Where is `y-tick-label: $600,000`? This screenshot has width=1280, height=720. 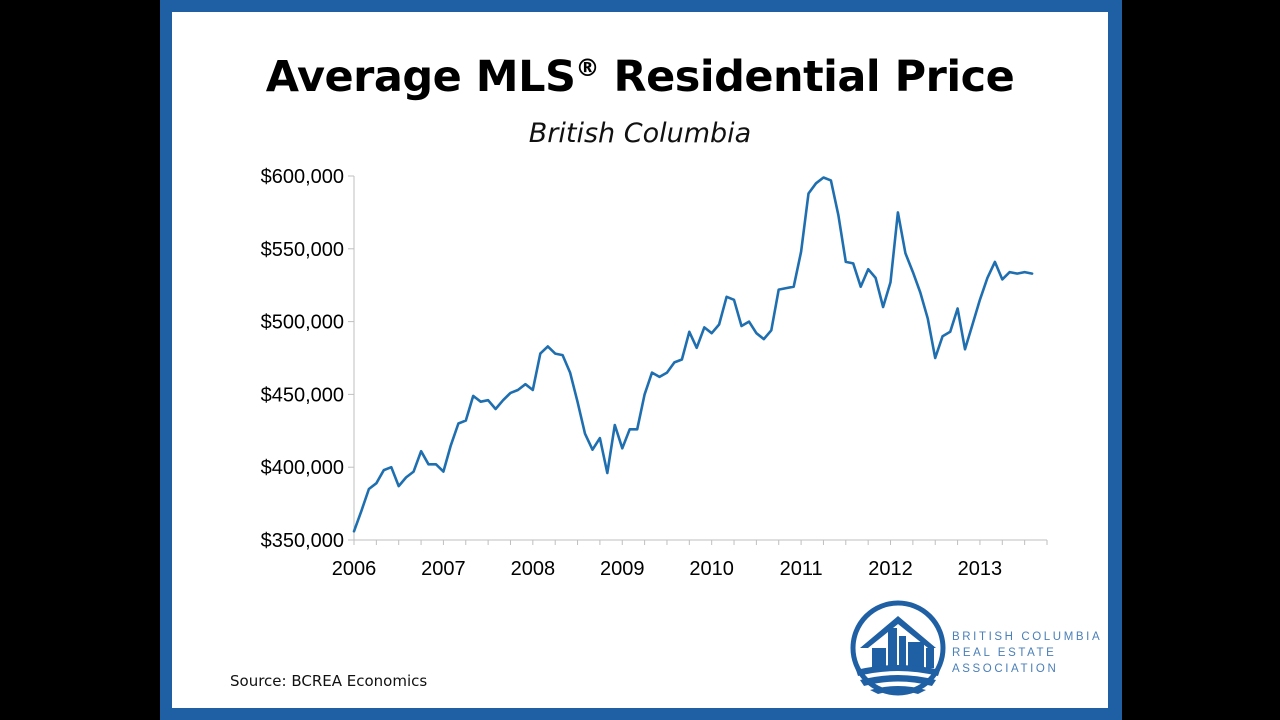
y-tick-label: $600,000 is located at coordinates (302, 177).